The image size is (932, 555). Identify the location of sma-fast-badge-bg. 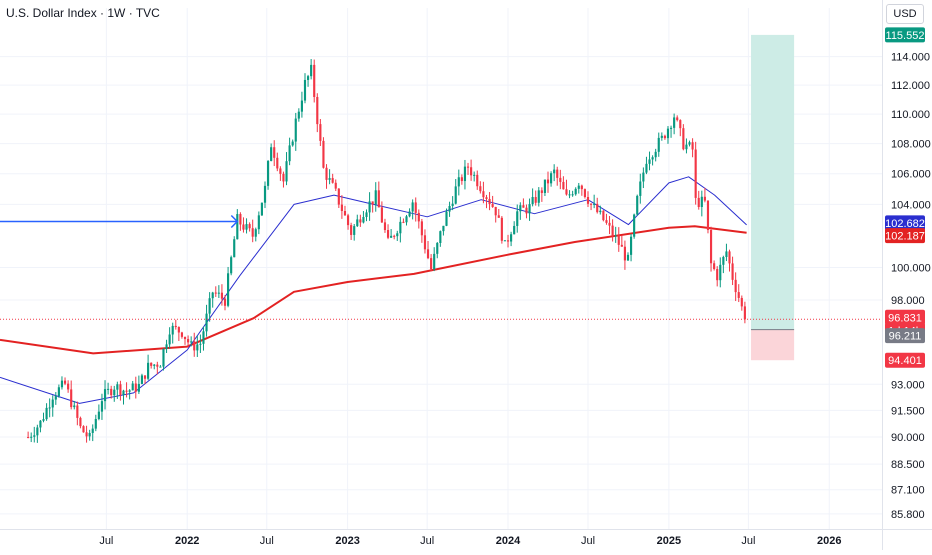
(905, 223).